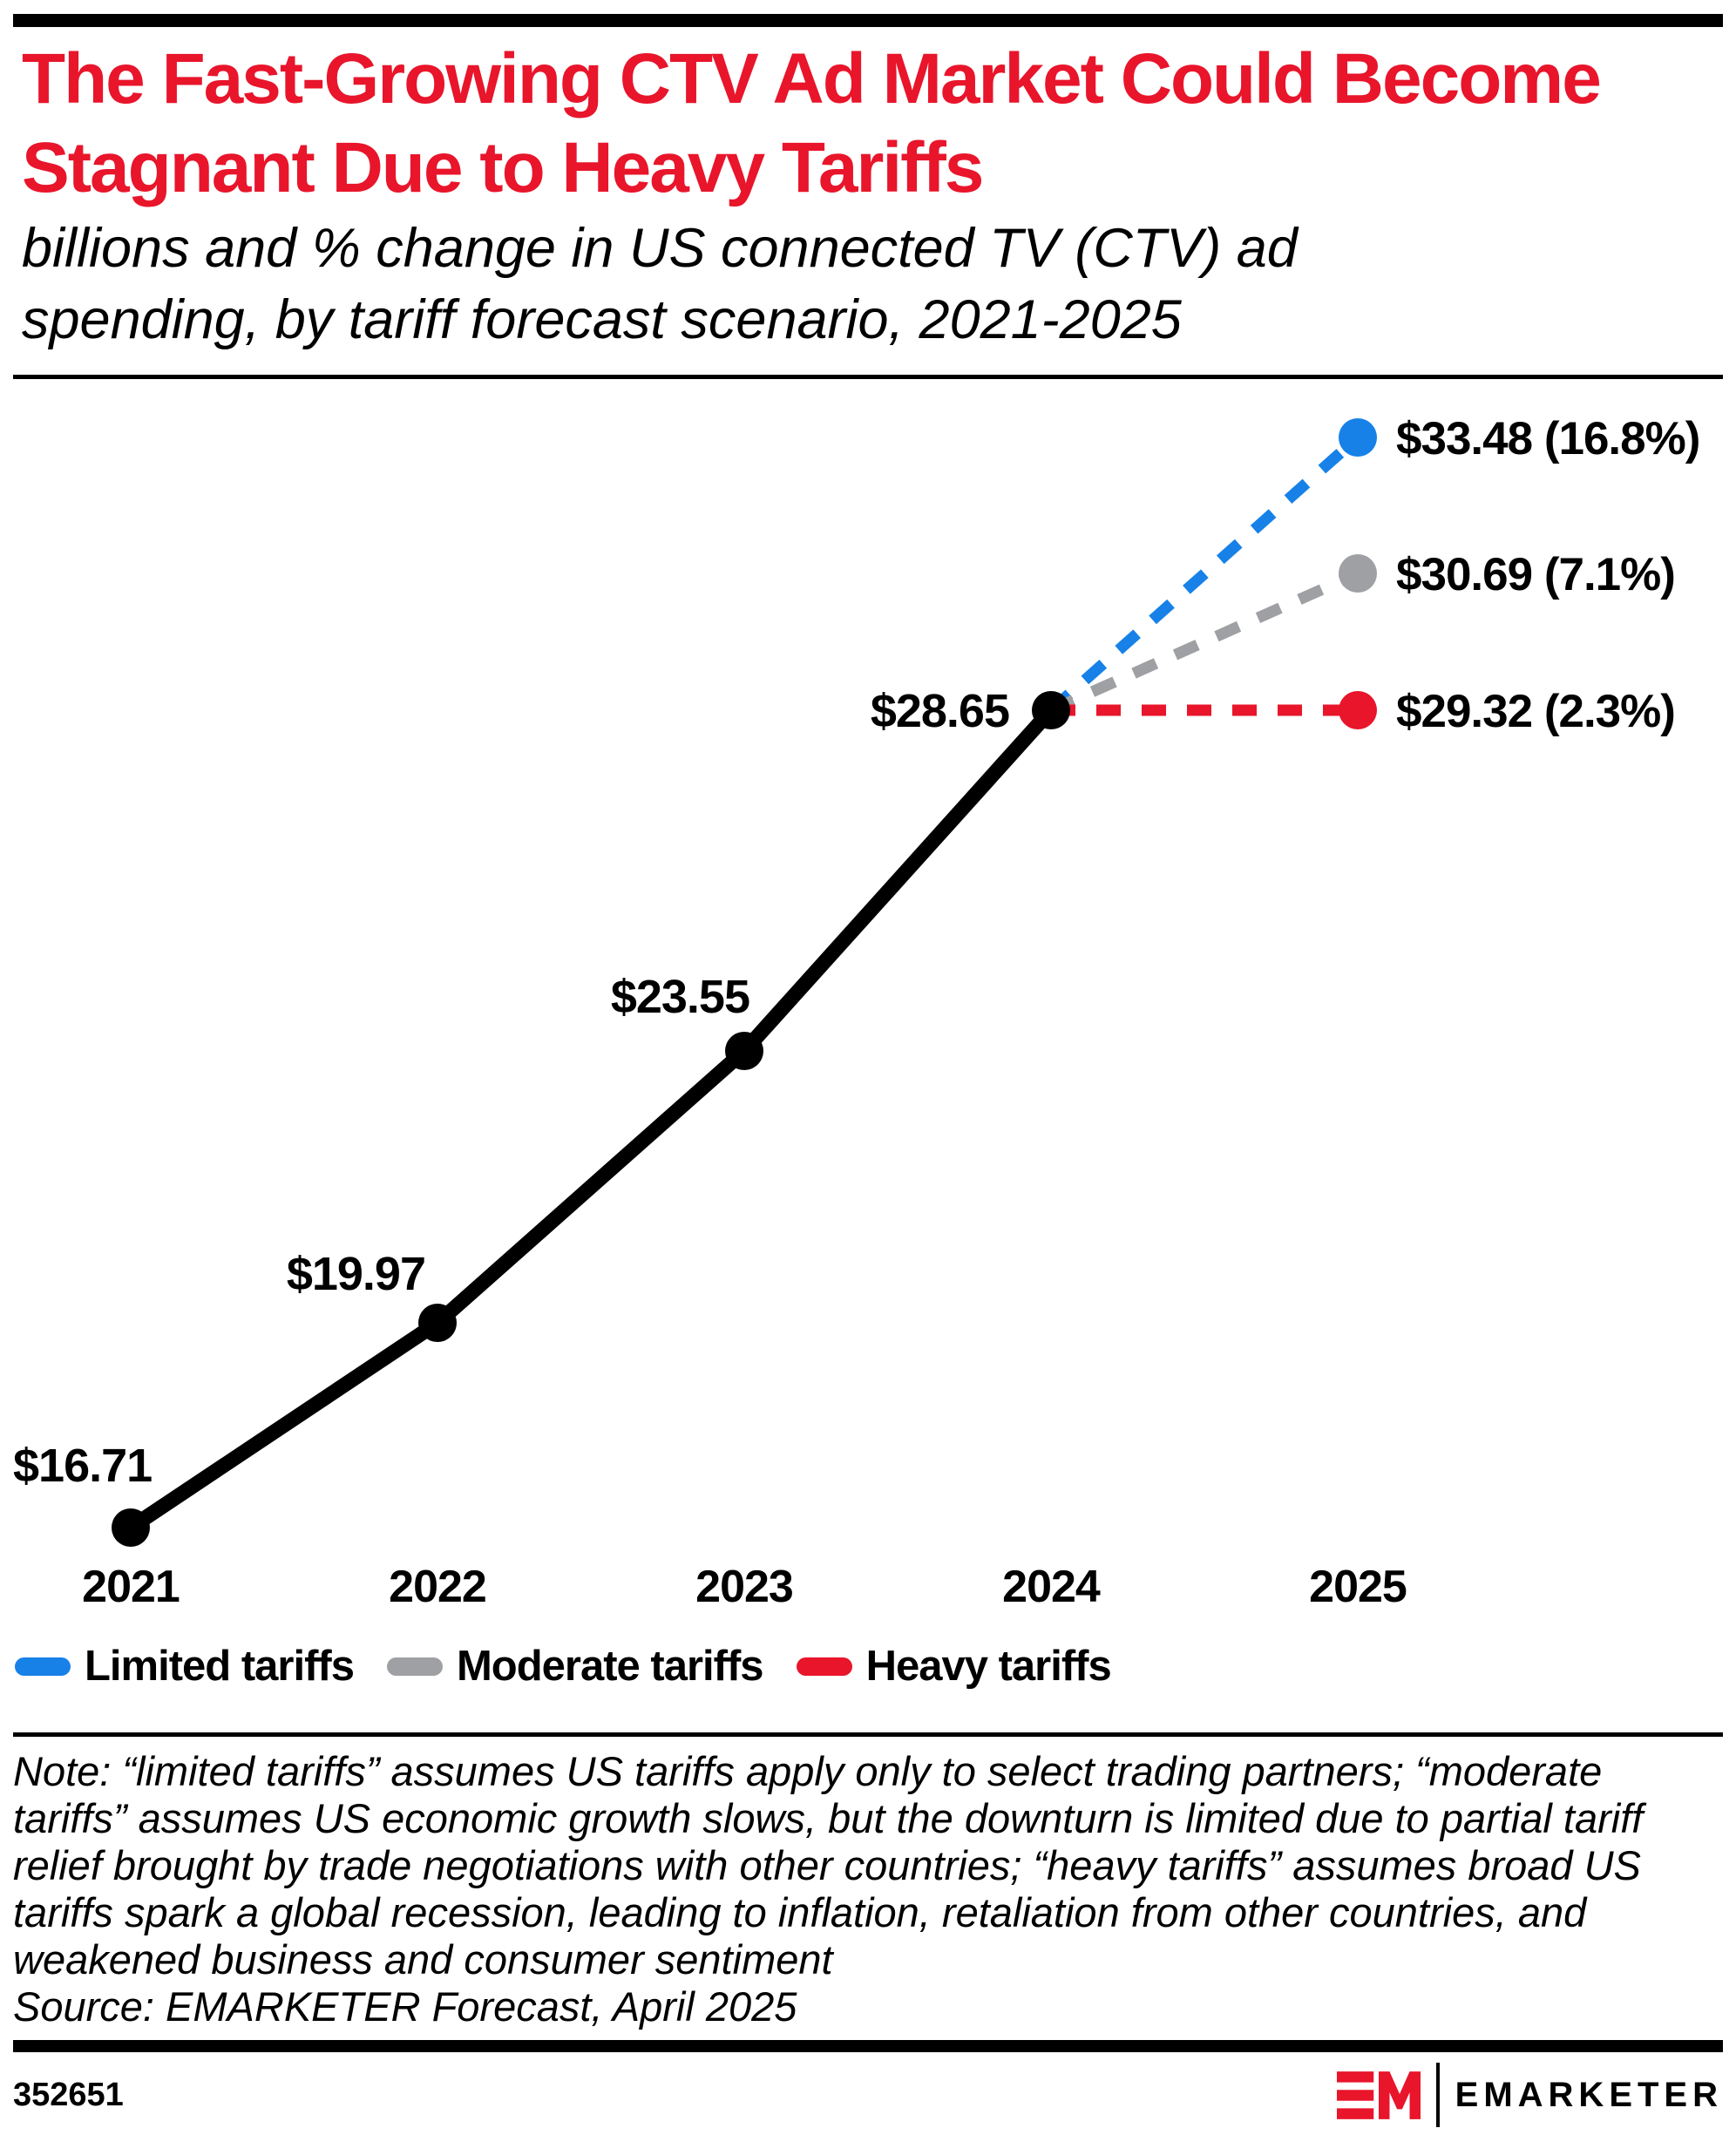  I want to click on legend-item-limited-tariffs: Limited tariffs, so click(185, 1666).